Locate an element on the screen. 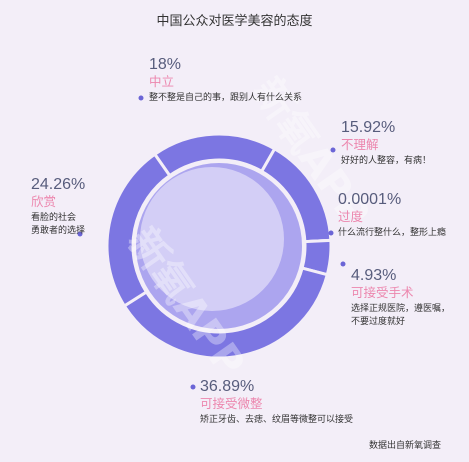  slice-percent: 18% is located at coordinates (165, 64).